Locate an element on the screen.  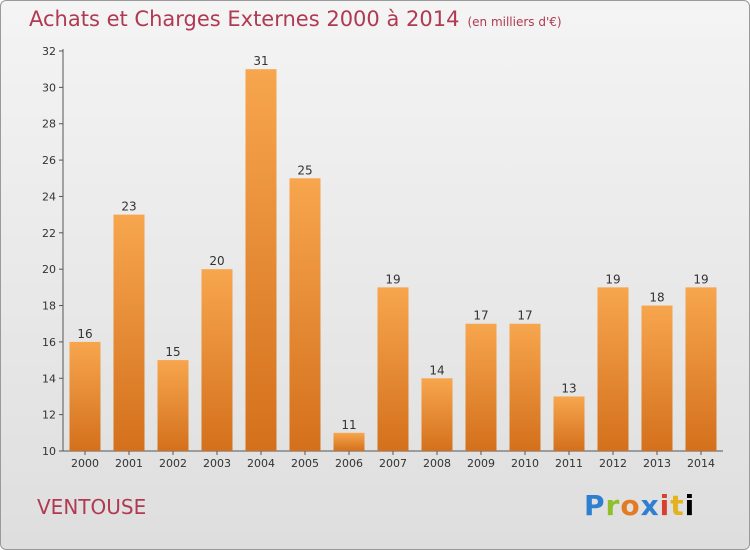
x-tick-label: 2002 is located at coordinates (173, 463).